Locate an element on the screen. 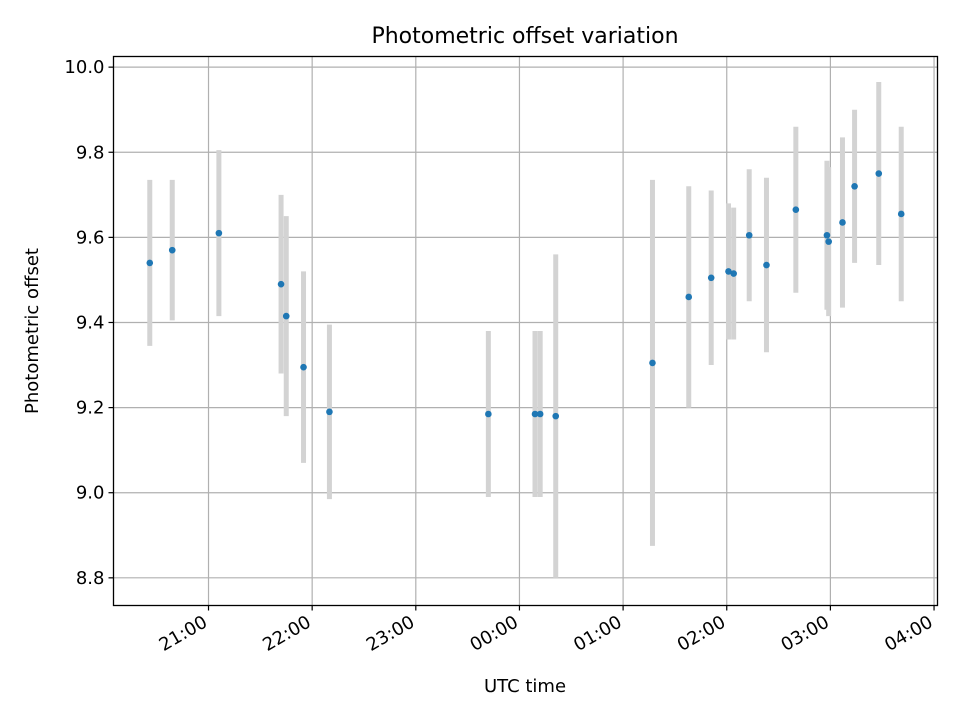 The width and height of the screenshot is (960, 724). y-tick-label: 9.0 is located at coordinates (90, 493).